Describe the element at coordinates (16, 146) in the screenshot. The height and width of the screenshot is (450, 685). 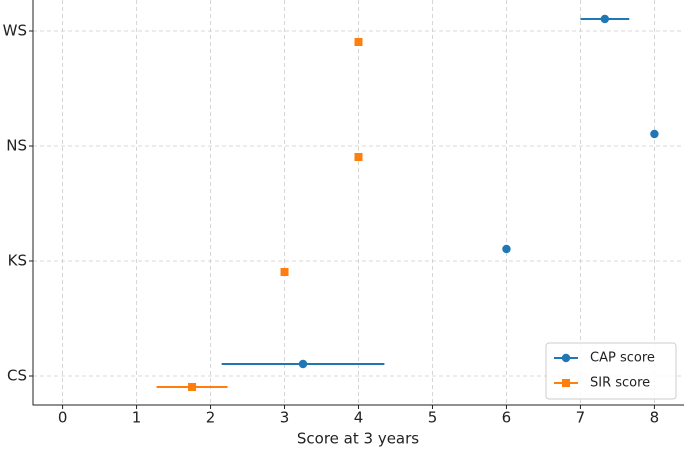
I see `y-tick-label: NS` at that location.